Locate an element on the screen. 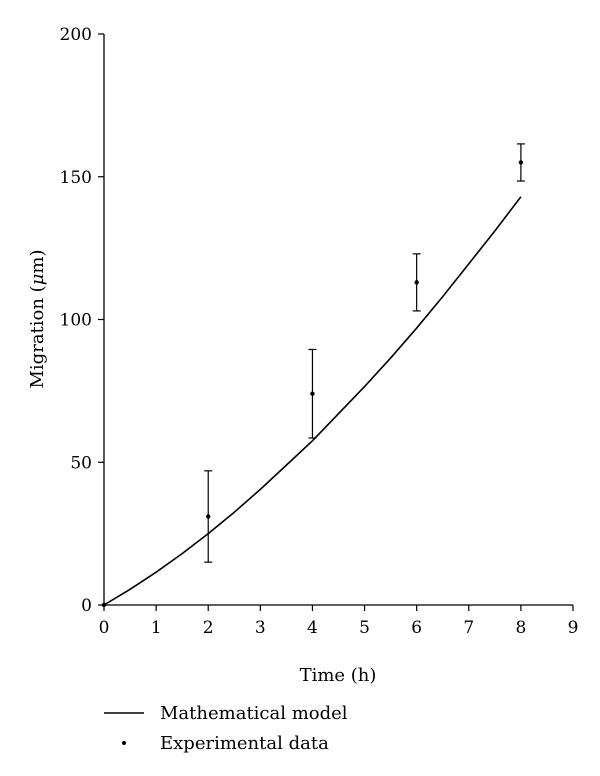 This screenshot has width=600, height=776. y-axis-title-tail: m) is located at coordinates (37, 261).